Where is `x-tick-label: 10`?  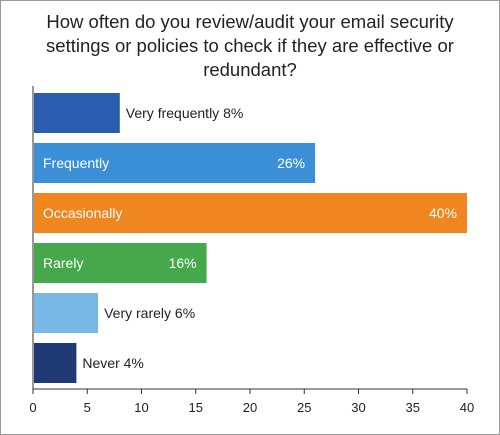 x-tick-label: 10 is located at coordinates (141, 407).